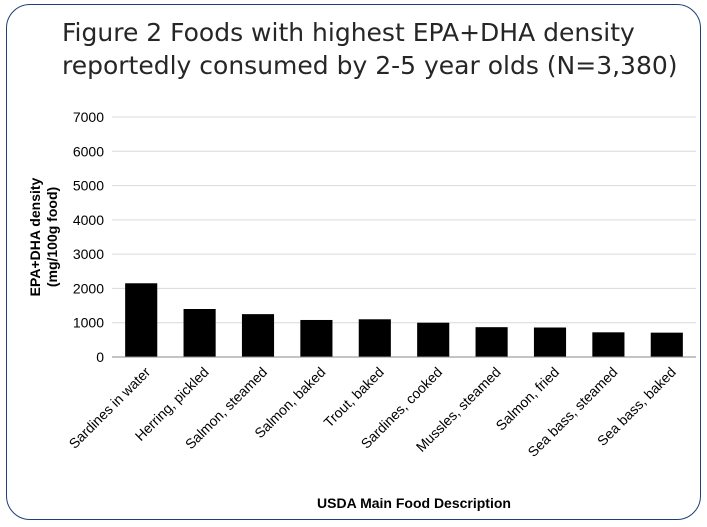  What do you see at coordinates (52, 237) in the screenshot?
I see `y-axis-label-line2: (mg/100g food)` at bounding box center [52, 237].